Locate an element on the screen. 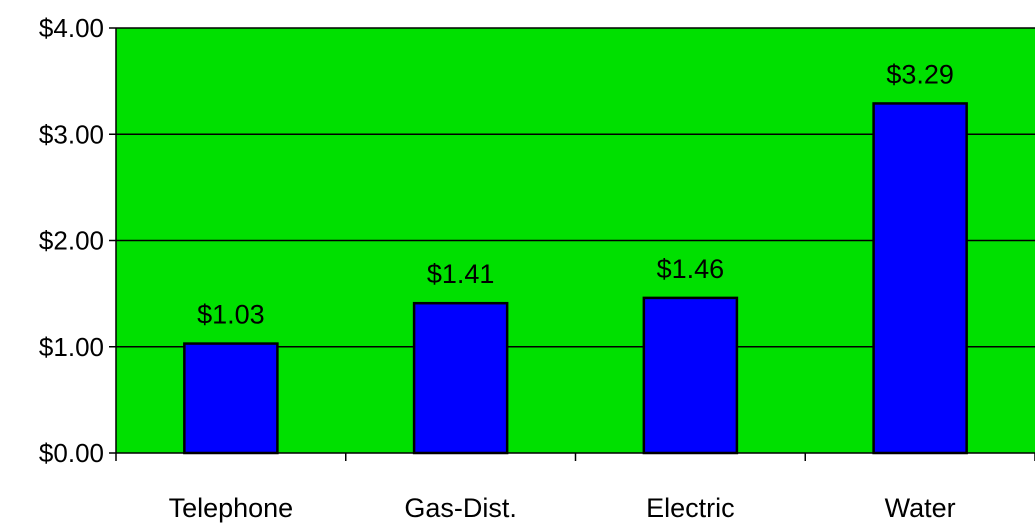  data-label: $1.41 is located at coordinates (461, 274).